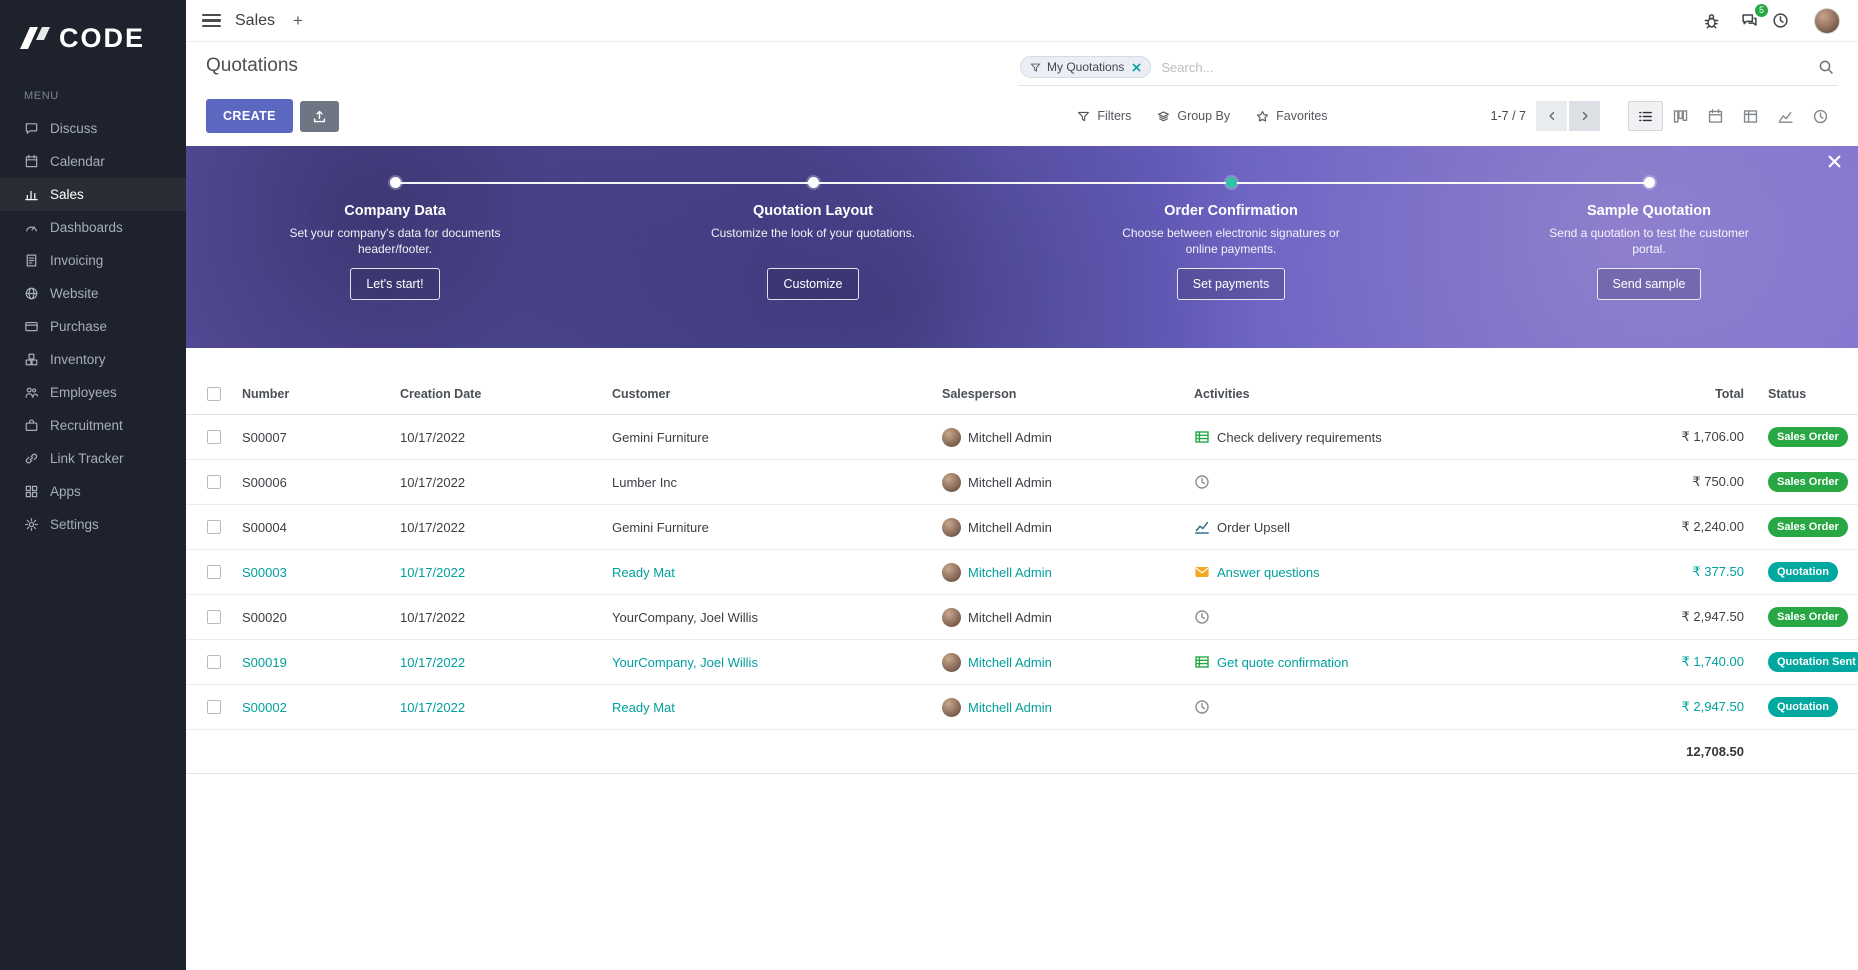  What do you see at coordinates (264, 572) in the screenshot?
I see `quotation-number: S00003` at bounding box center [264, 572].